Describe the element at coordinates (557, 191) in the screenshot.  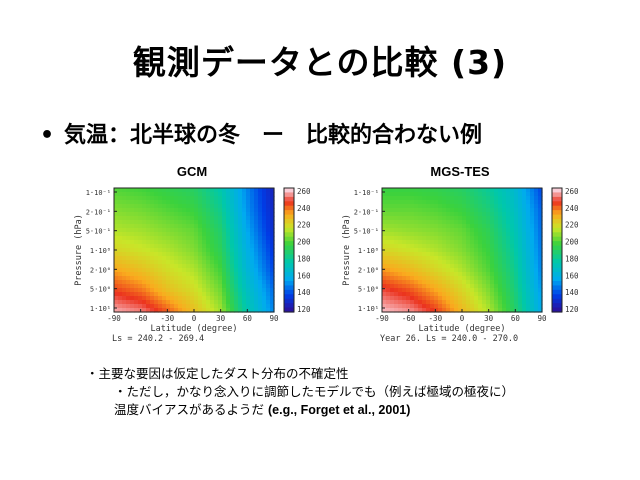
I see `tes-colorbar-segment` at that location.